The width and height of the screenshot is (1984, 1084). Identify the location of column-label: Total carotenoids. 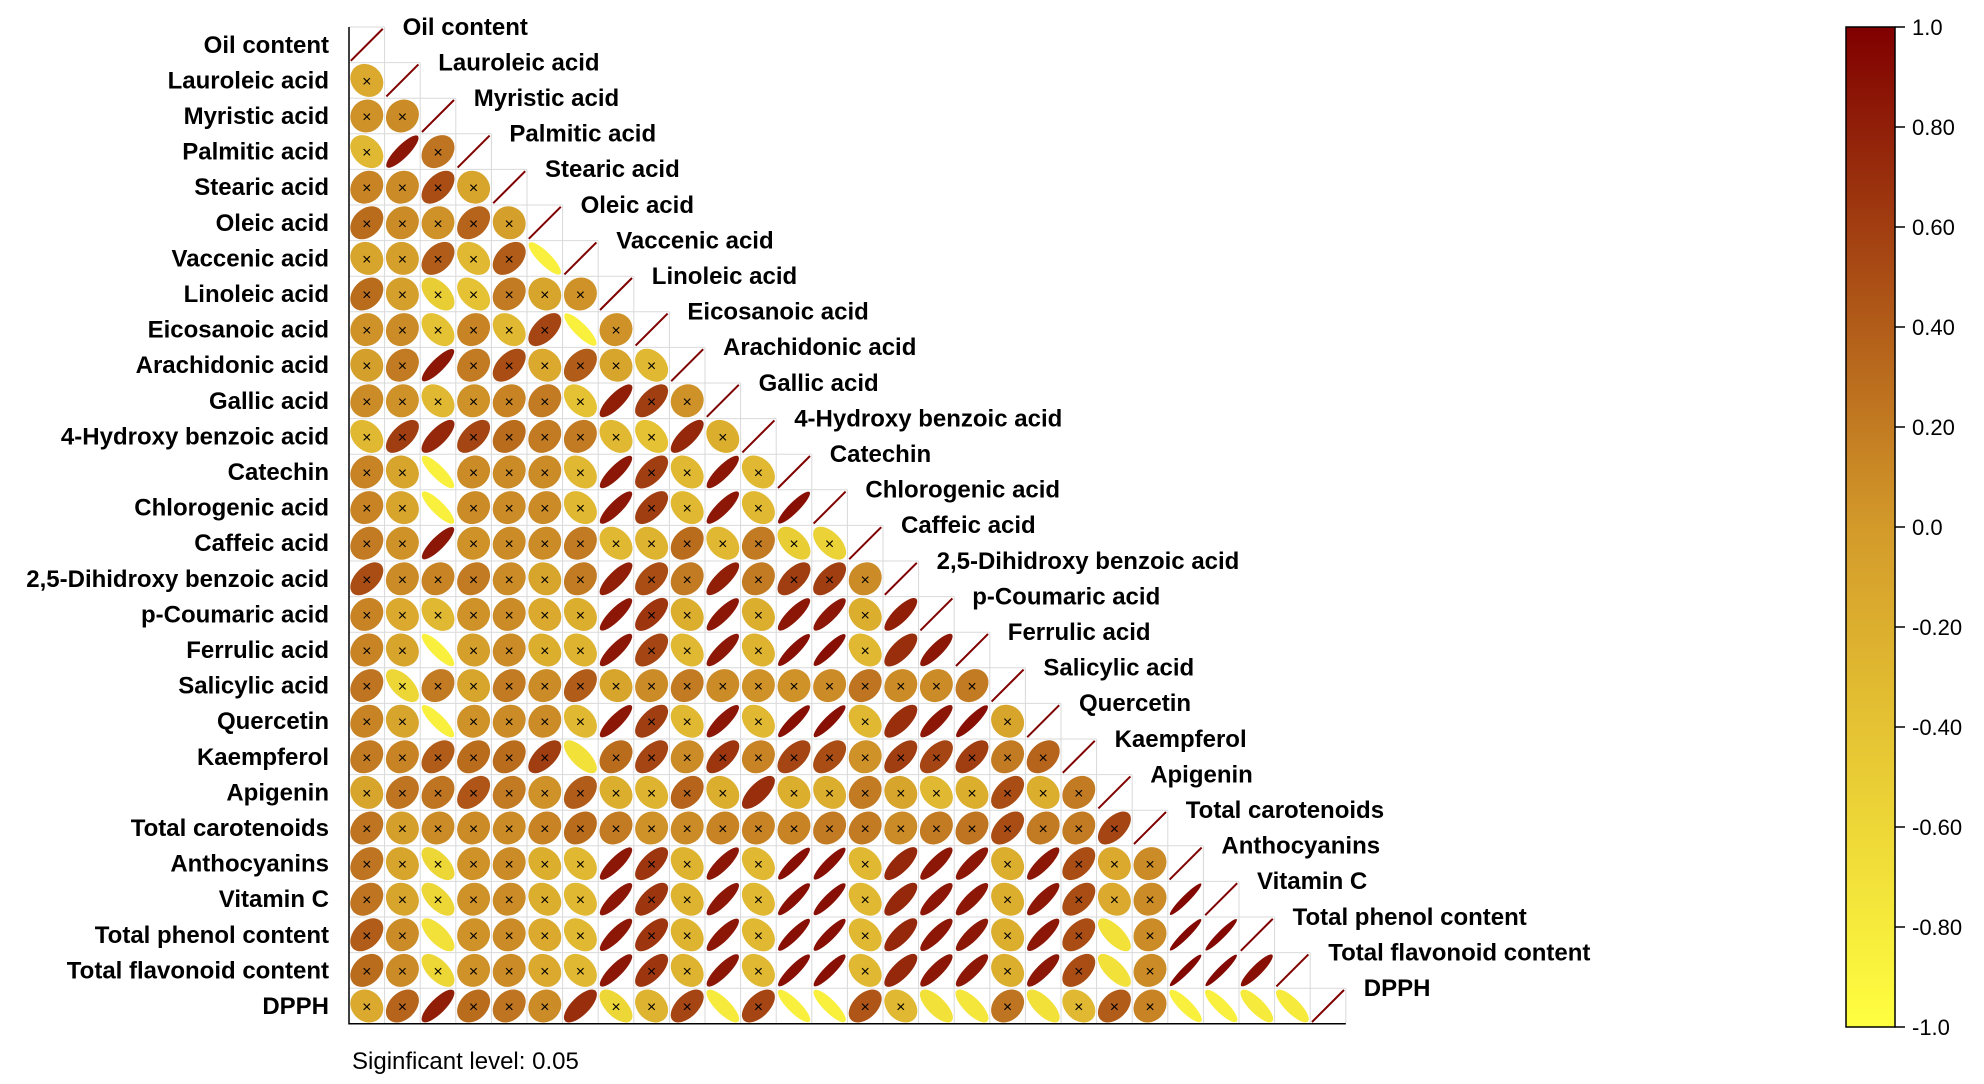
(1285, 810).